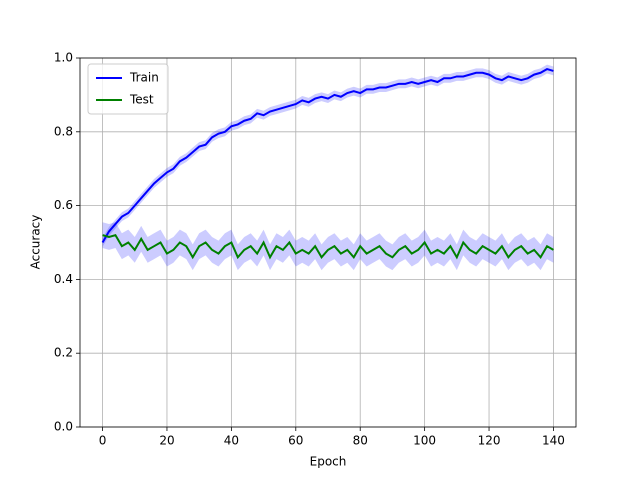  What do you see at coordinates (128, 89) in the screenshot?
I see `legend-box` at bounding box center [128, 89].